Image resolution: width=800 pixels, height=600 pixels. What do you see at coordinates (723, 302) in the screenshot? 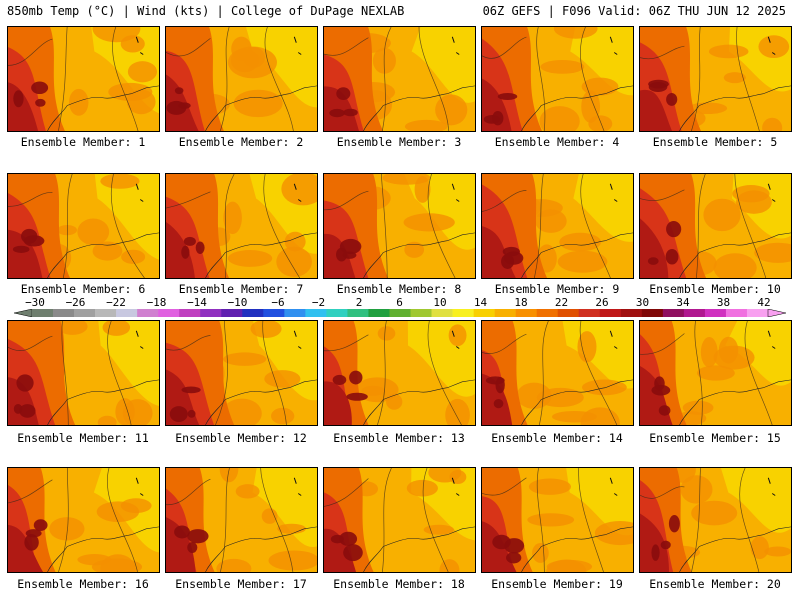
I see `colorbar-tick-label: 38` at bounding box center [723, 302].